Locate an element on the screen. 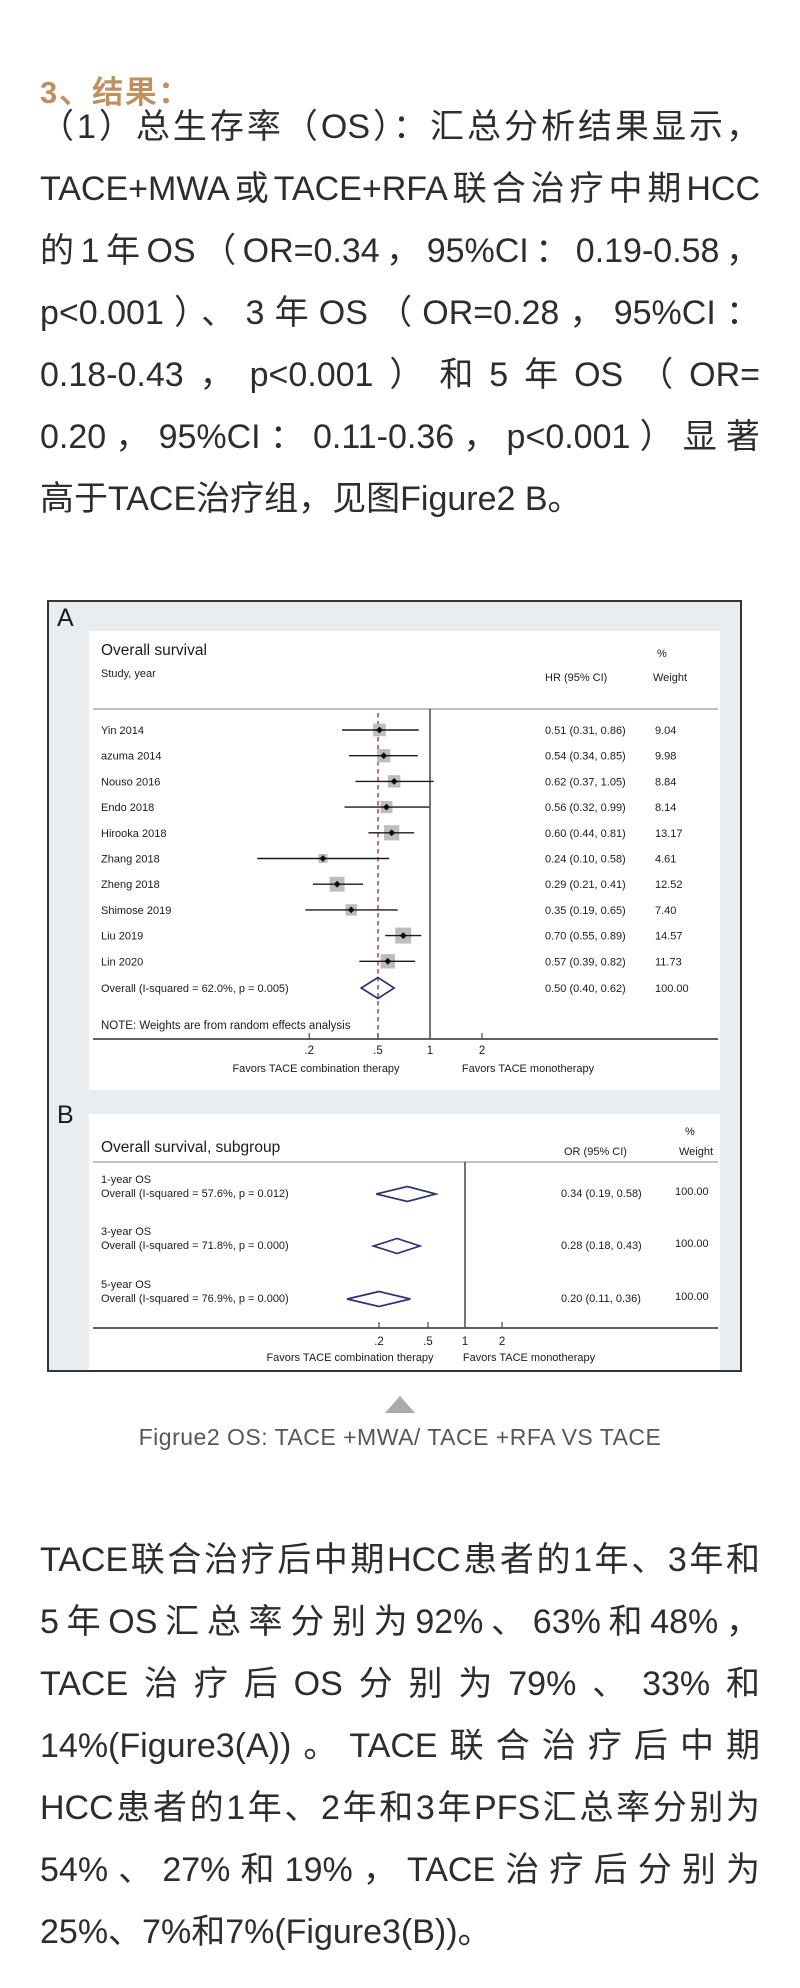  weight-text: 9.98 is located at coordinates (665, 757).